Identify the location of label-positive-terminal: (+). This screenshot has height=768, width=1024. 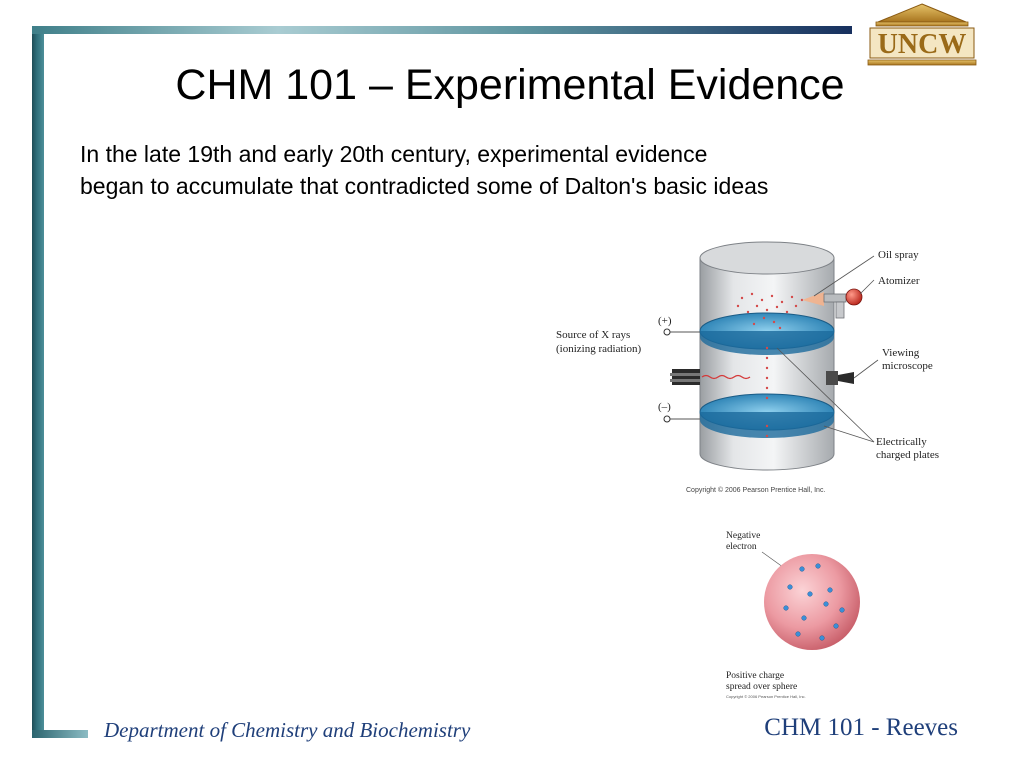
(665, 321).